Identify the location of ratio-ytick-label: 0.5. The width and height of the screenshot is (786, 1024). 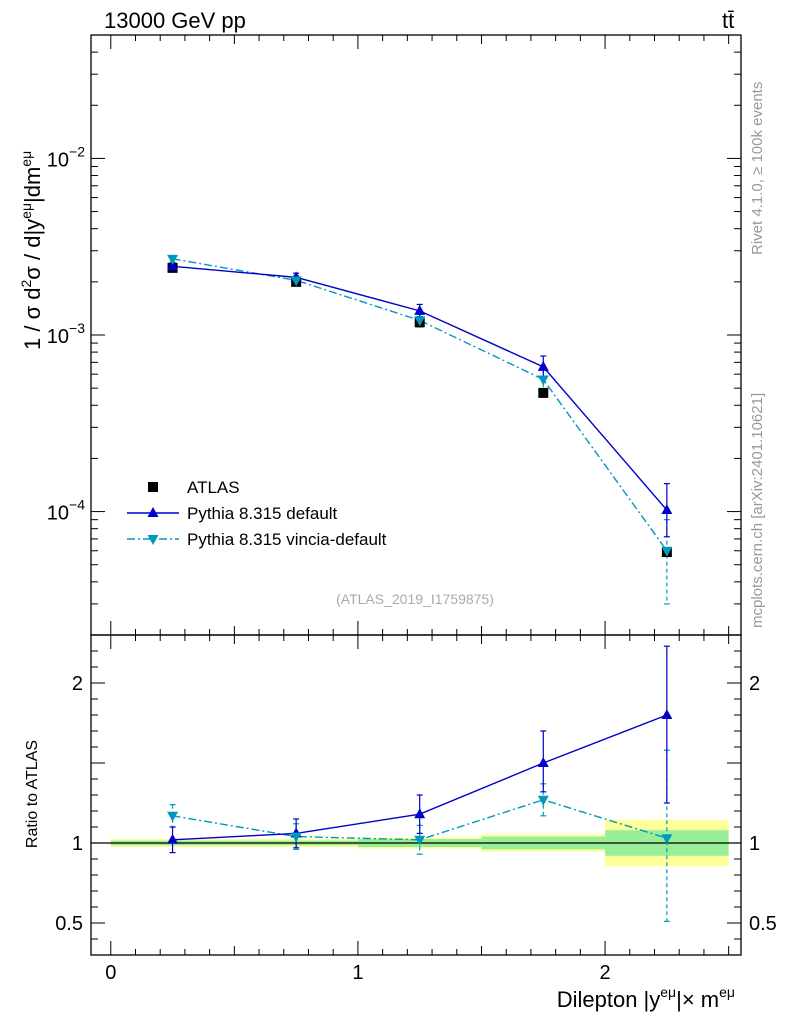
(69, 924).